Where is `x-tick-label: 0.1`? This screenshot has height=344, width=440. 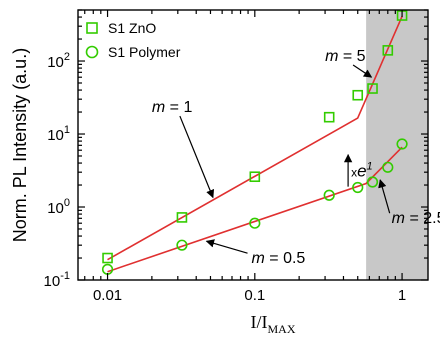 x-tick-label: 0.1 is located at coordinates (254, 295).